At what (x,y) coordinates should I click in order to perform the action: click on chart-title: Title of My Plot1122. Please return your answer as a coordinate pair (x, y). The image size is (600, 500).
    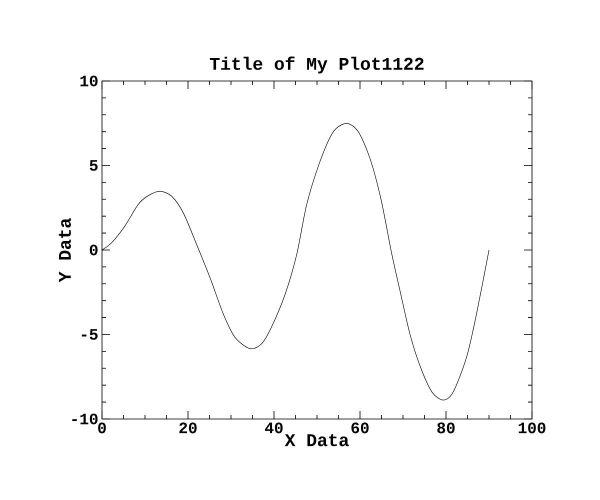
    Looking at the image, I should click on (317, 65).